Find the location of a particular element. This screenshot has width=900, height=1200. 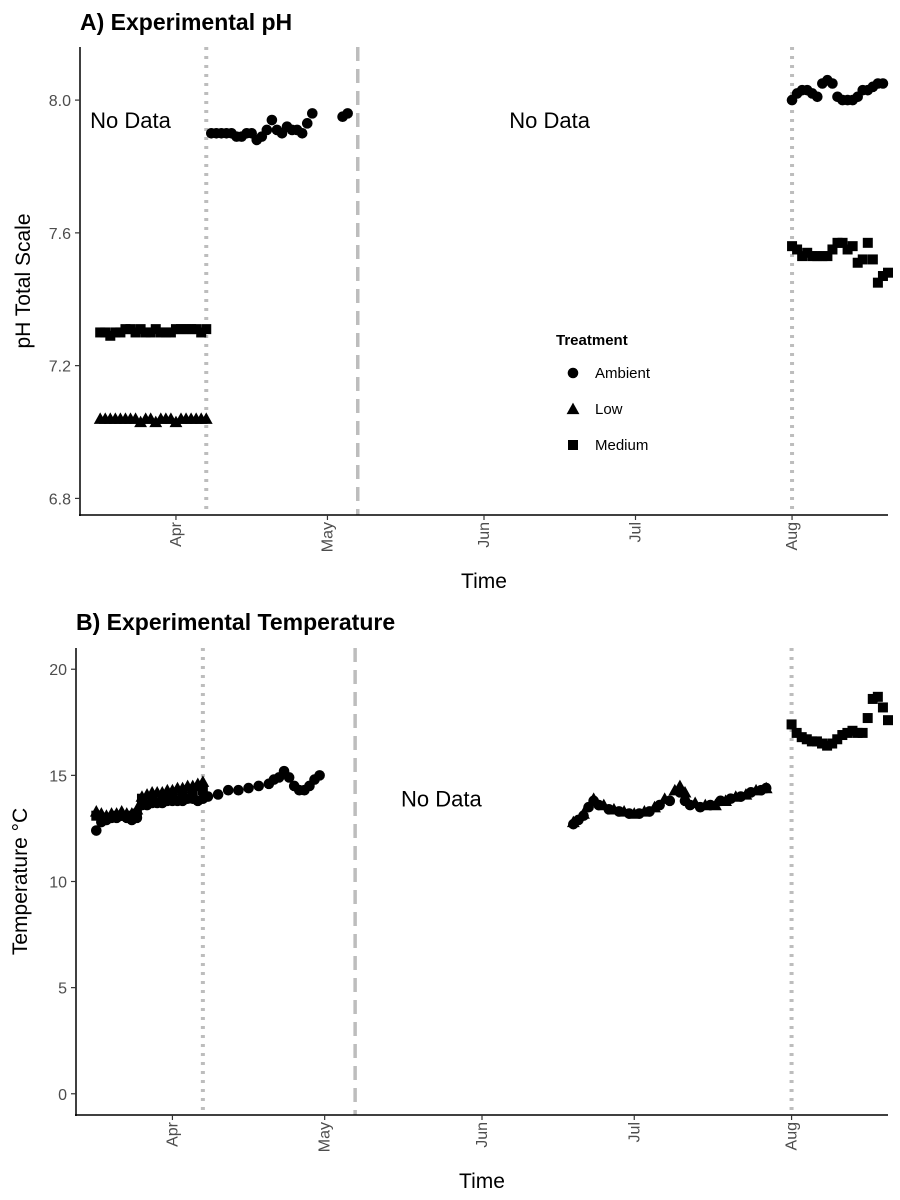

legend-key-triangle is located at coordinates (573, 408).